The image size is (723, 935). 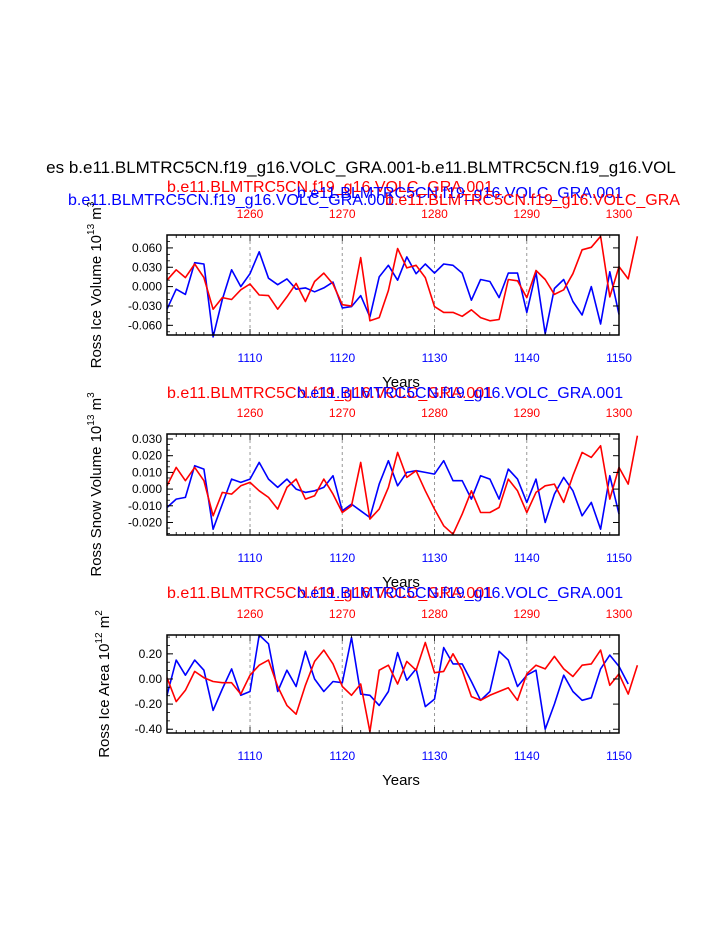 I want to click on y-tick-label: -0.010, so click(x=145, y=506).